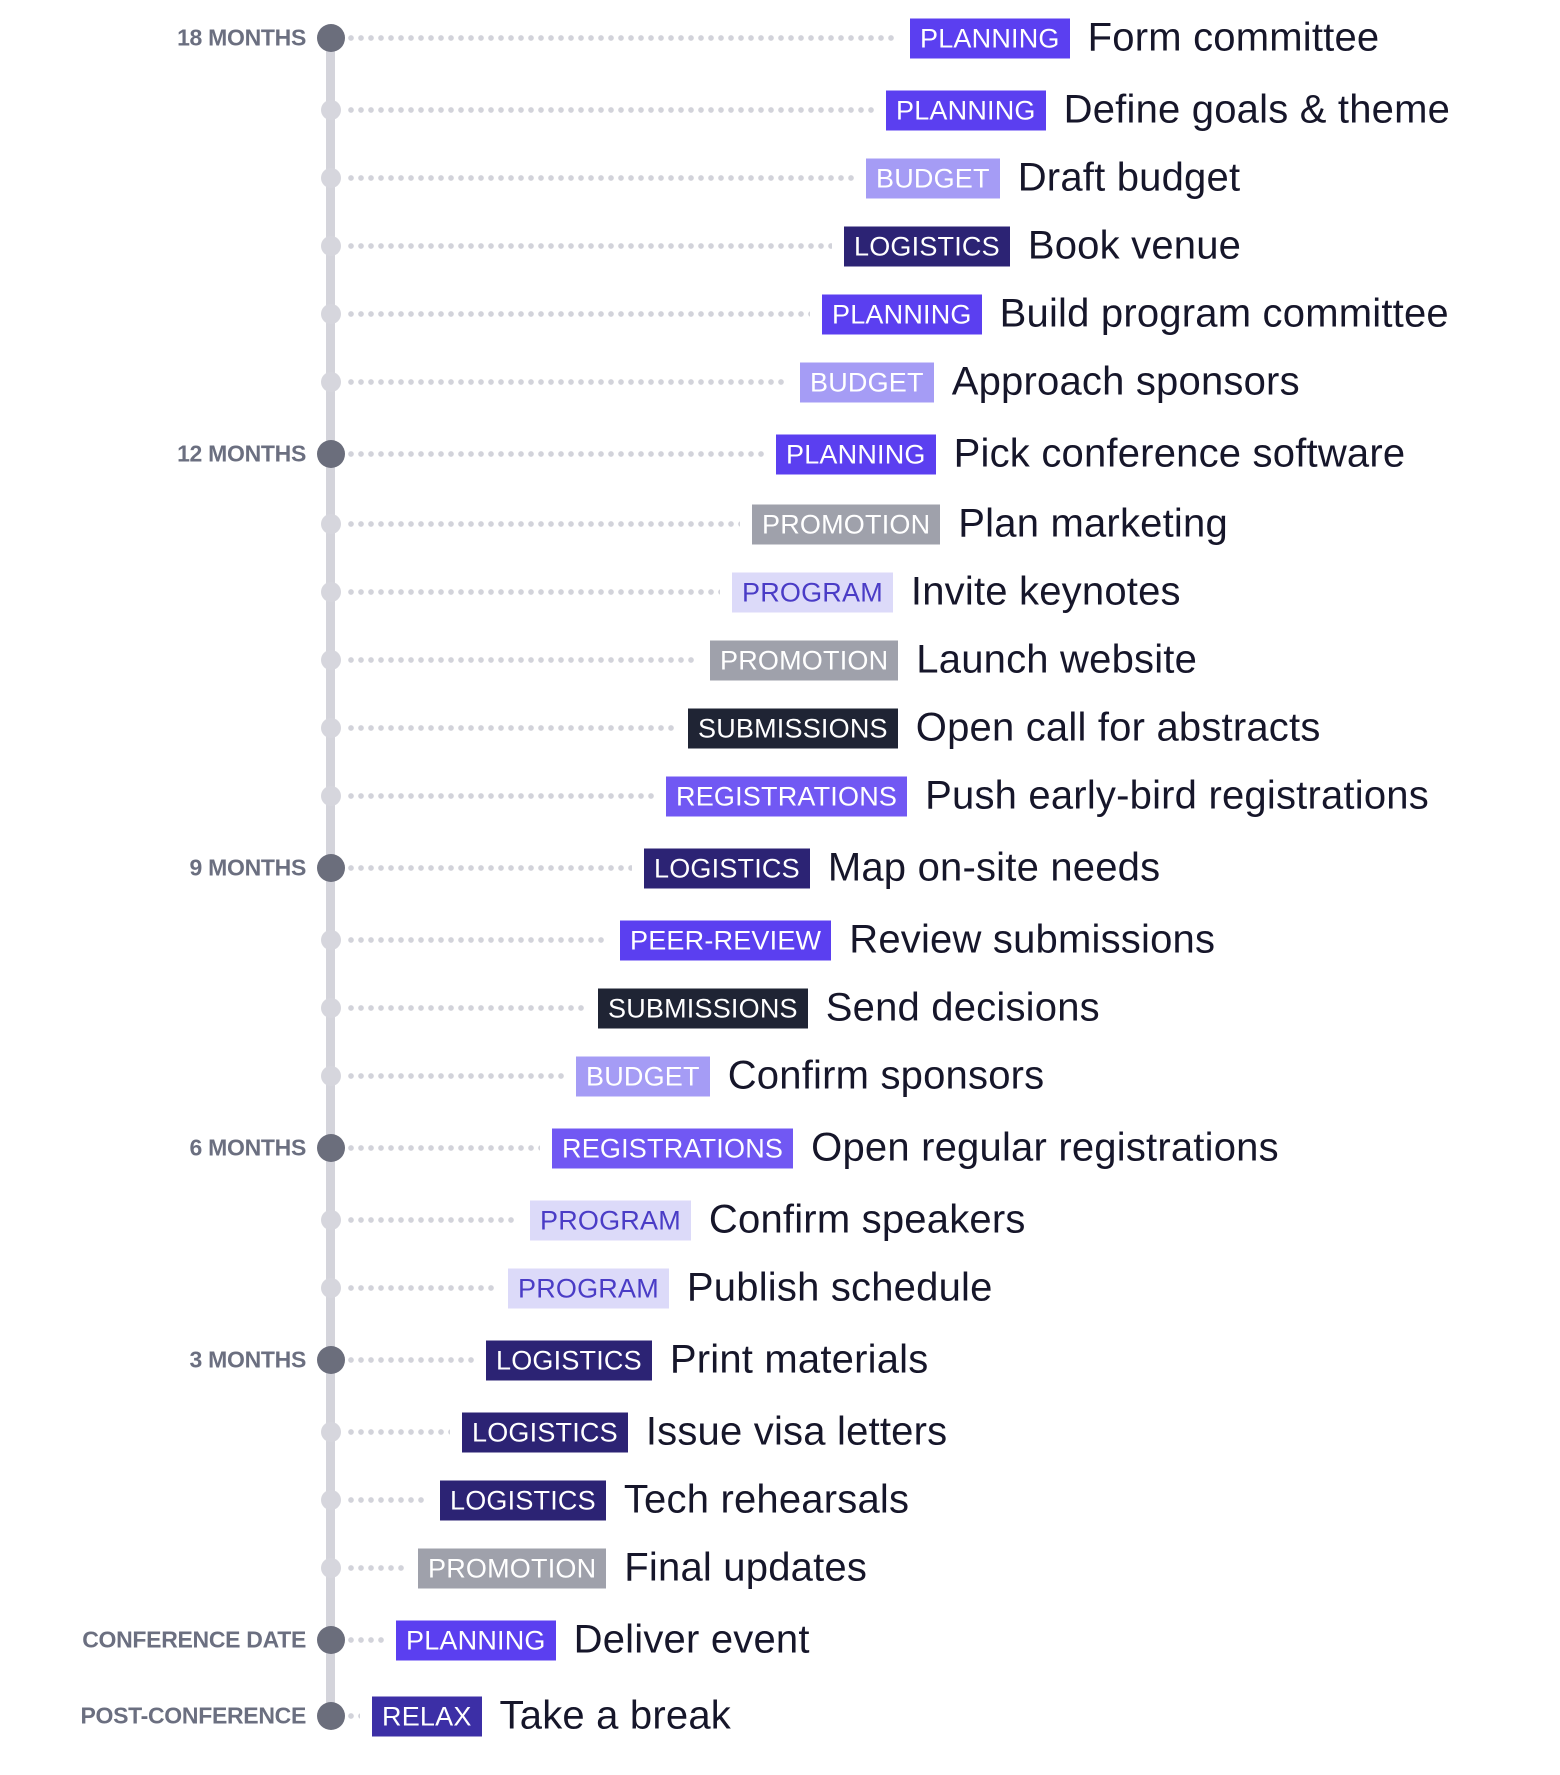  Describe the element at coordinates (780, 1716) in the screenshot. I see `timeline-row: POST-CONFERENCE RELAX Take a break` at that location.